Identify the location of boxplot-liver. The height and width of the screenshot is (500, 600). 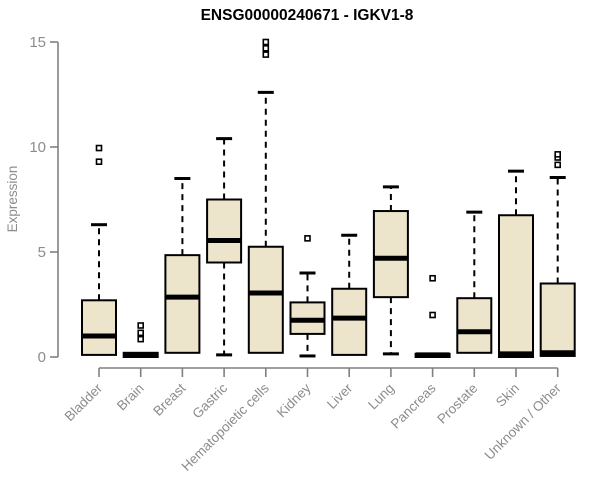
(349, 294).